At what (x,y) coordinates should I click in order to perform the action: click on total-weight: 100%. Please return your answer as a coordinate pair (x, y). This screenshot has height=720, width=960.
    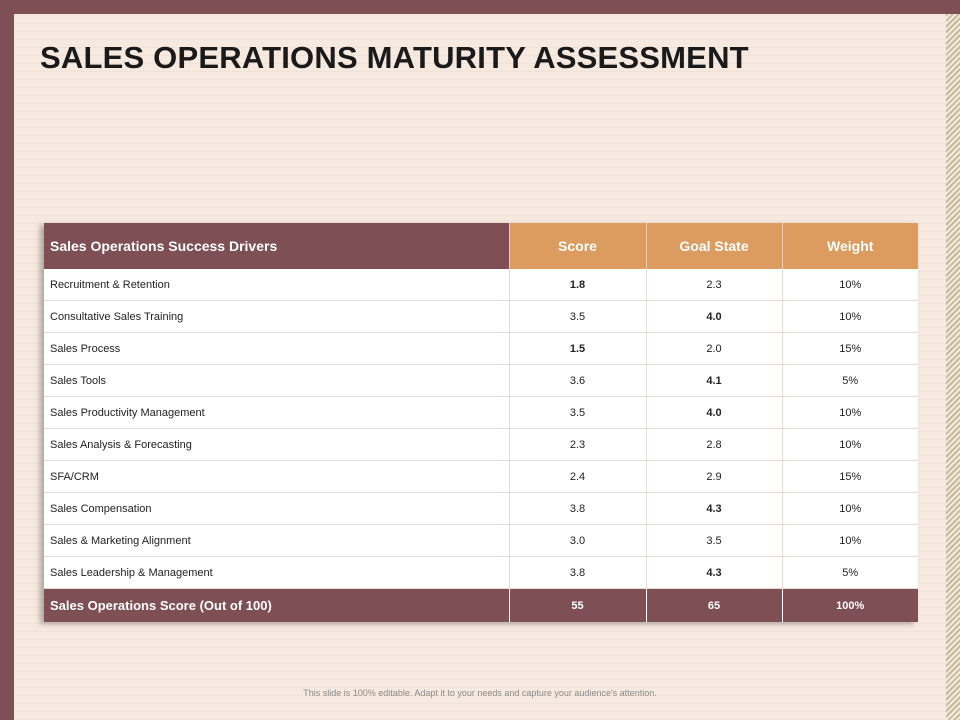
    Looking at the image, I should click on (849, 605).